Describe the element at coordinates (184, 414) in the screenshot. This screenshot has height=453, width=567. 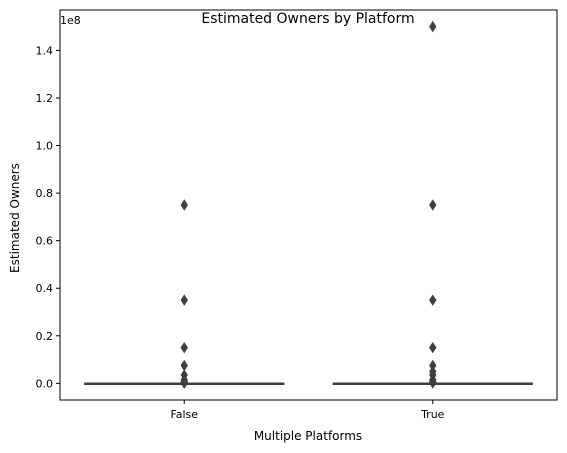
I see `x-tick-label: False` at that location.